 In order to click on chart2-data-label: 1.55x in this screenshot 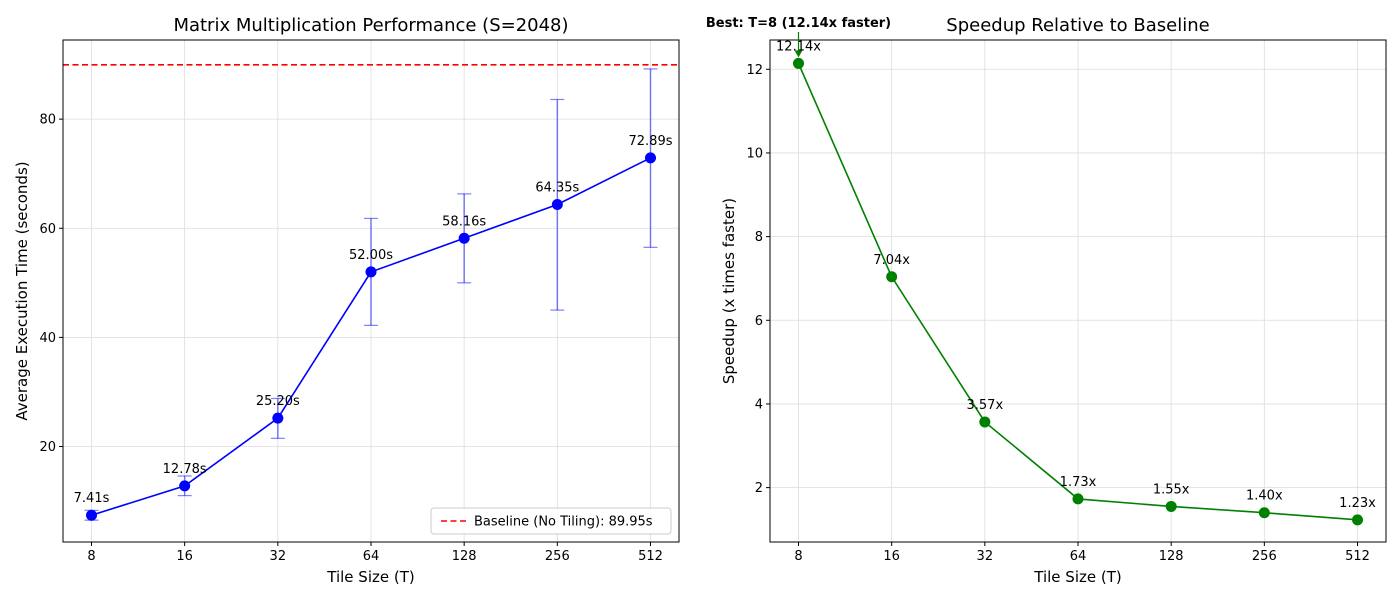, I will do `click(1171, 489)`.